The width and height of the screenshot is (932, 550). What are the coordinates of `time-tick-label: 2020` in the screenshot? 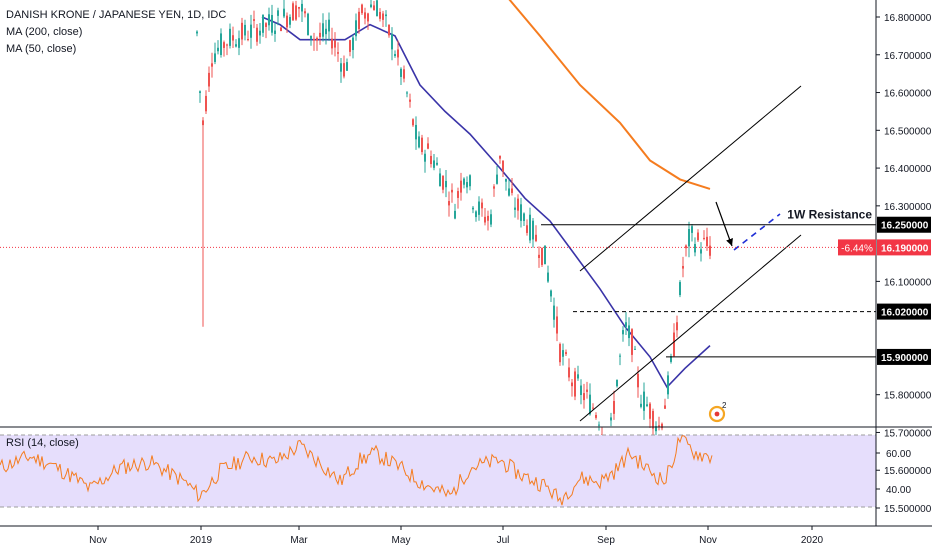 It's located at (812, 540).